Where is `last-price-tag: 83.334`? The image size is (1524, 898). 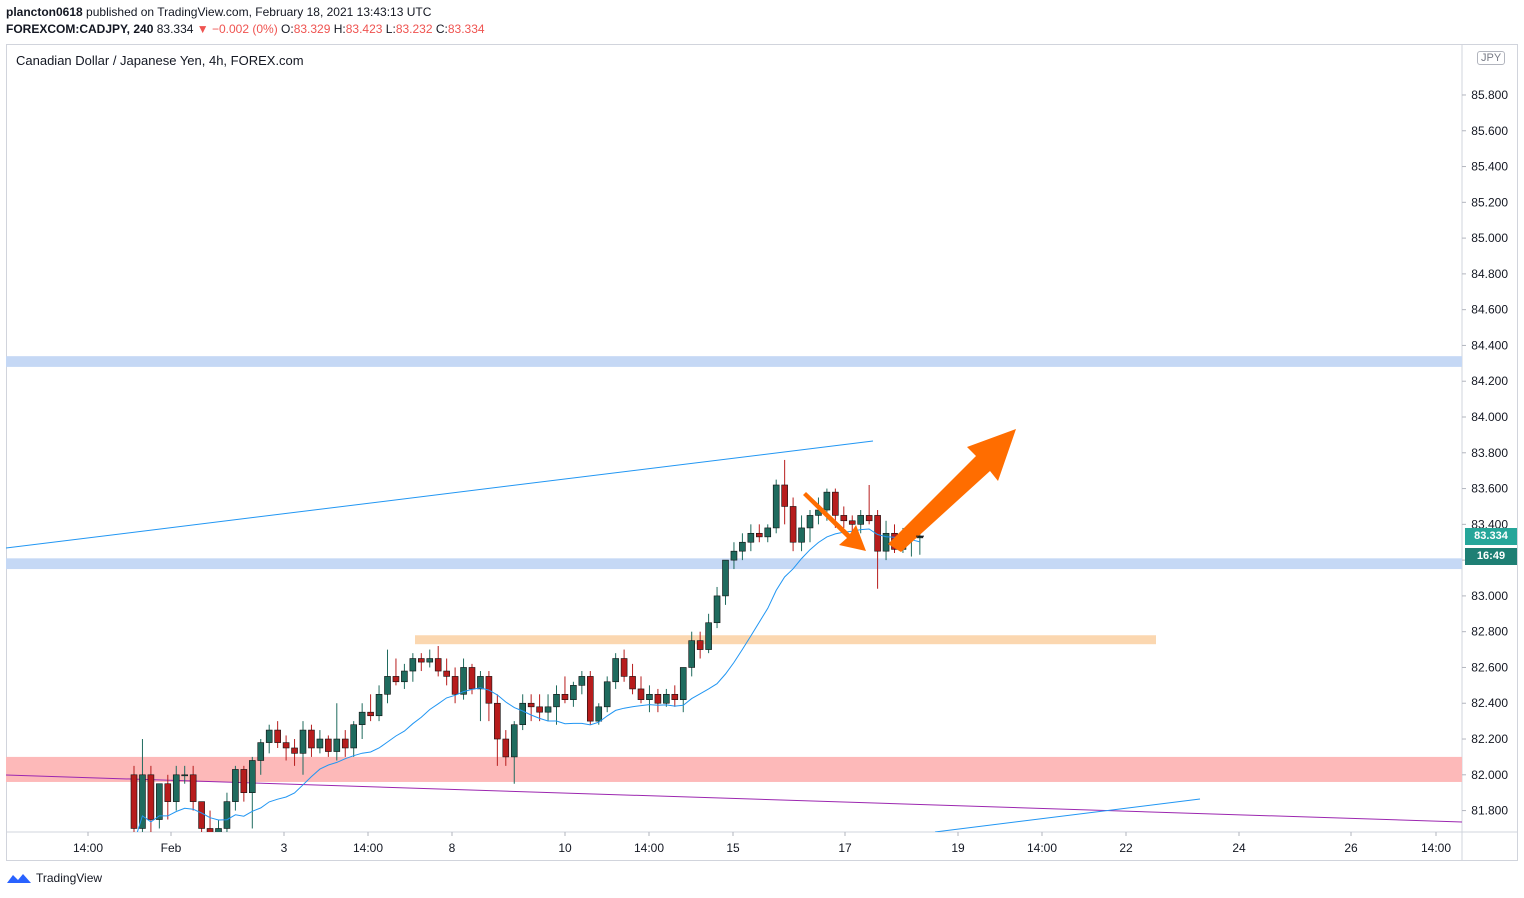 last-price-tag: 83.334 is located at coordinates (1491, 536).